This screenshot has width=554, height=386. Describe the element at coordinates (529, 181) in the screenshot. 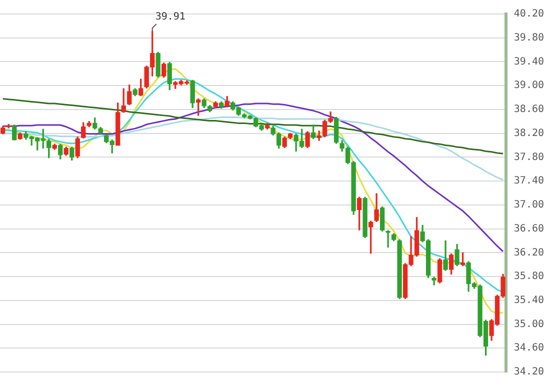

I see `y-tick-label: 37.40` at that location.